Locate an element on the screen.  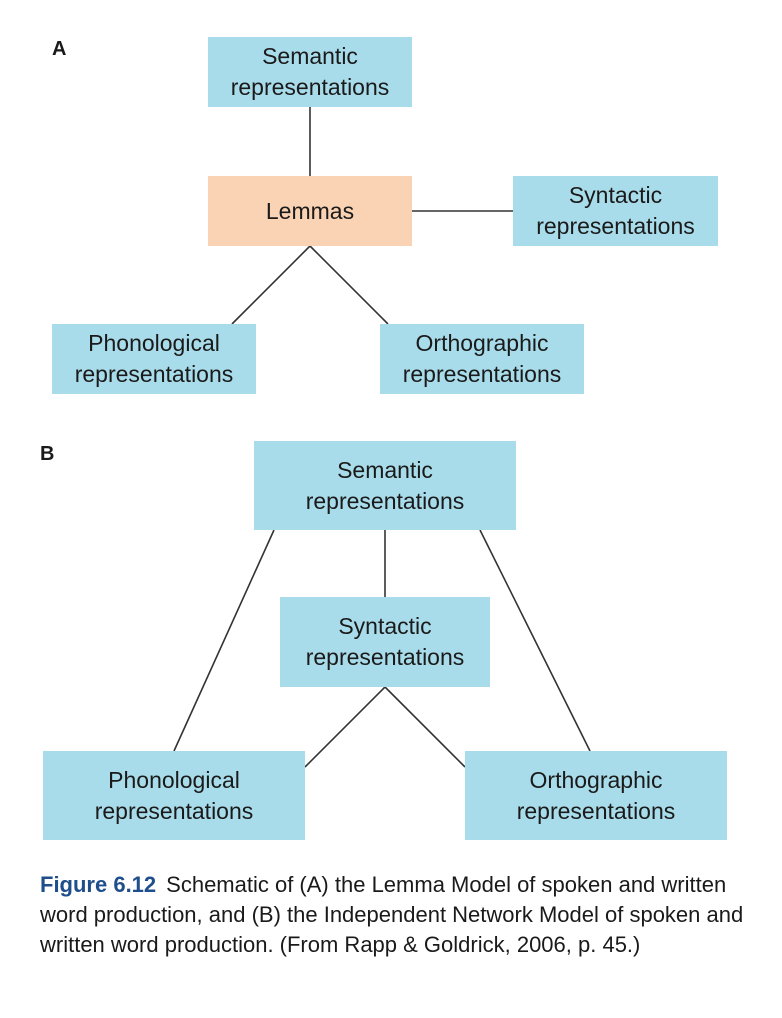
box-line: Lemmas is located at coordinates (310, 210).